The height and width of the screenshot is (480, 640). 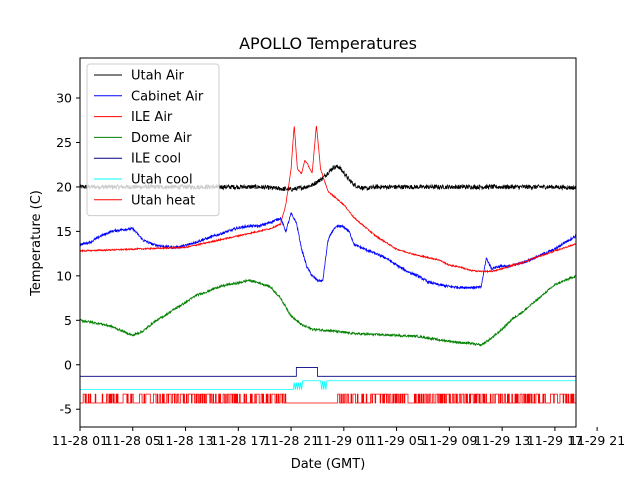 I want to click on legend-box, so click(x=153, y=140).